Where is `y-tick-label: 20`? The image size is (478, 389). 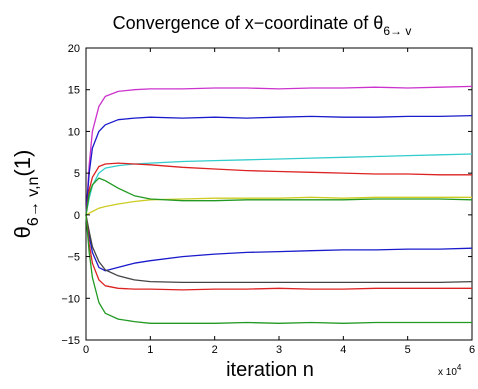 y-tick-label: 20 is located at coordinates (74, 49).